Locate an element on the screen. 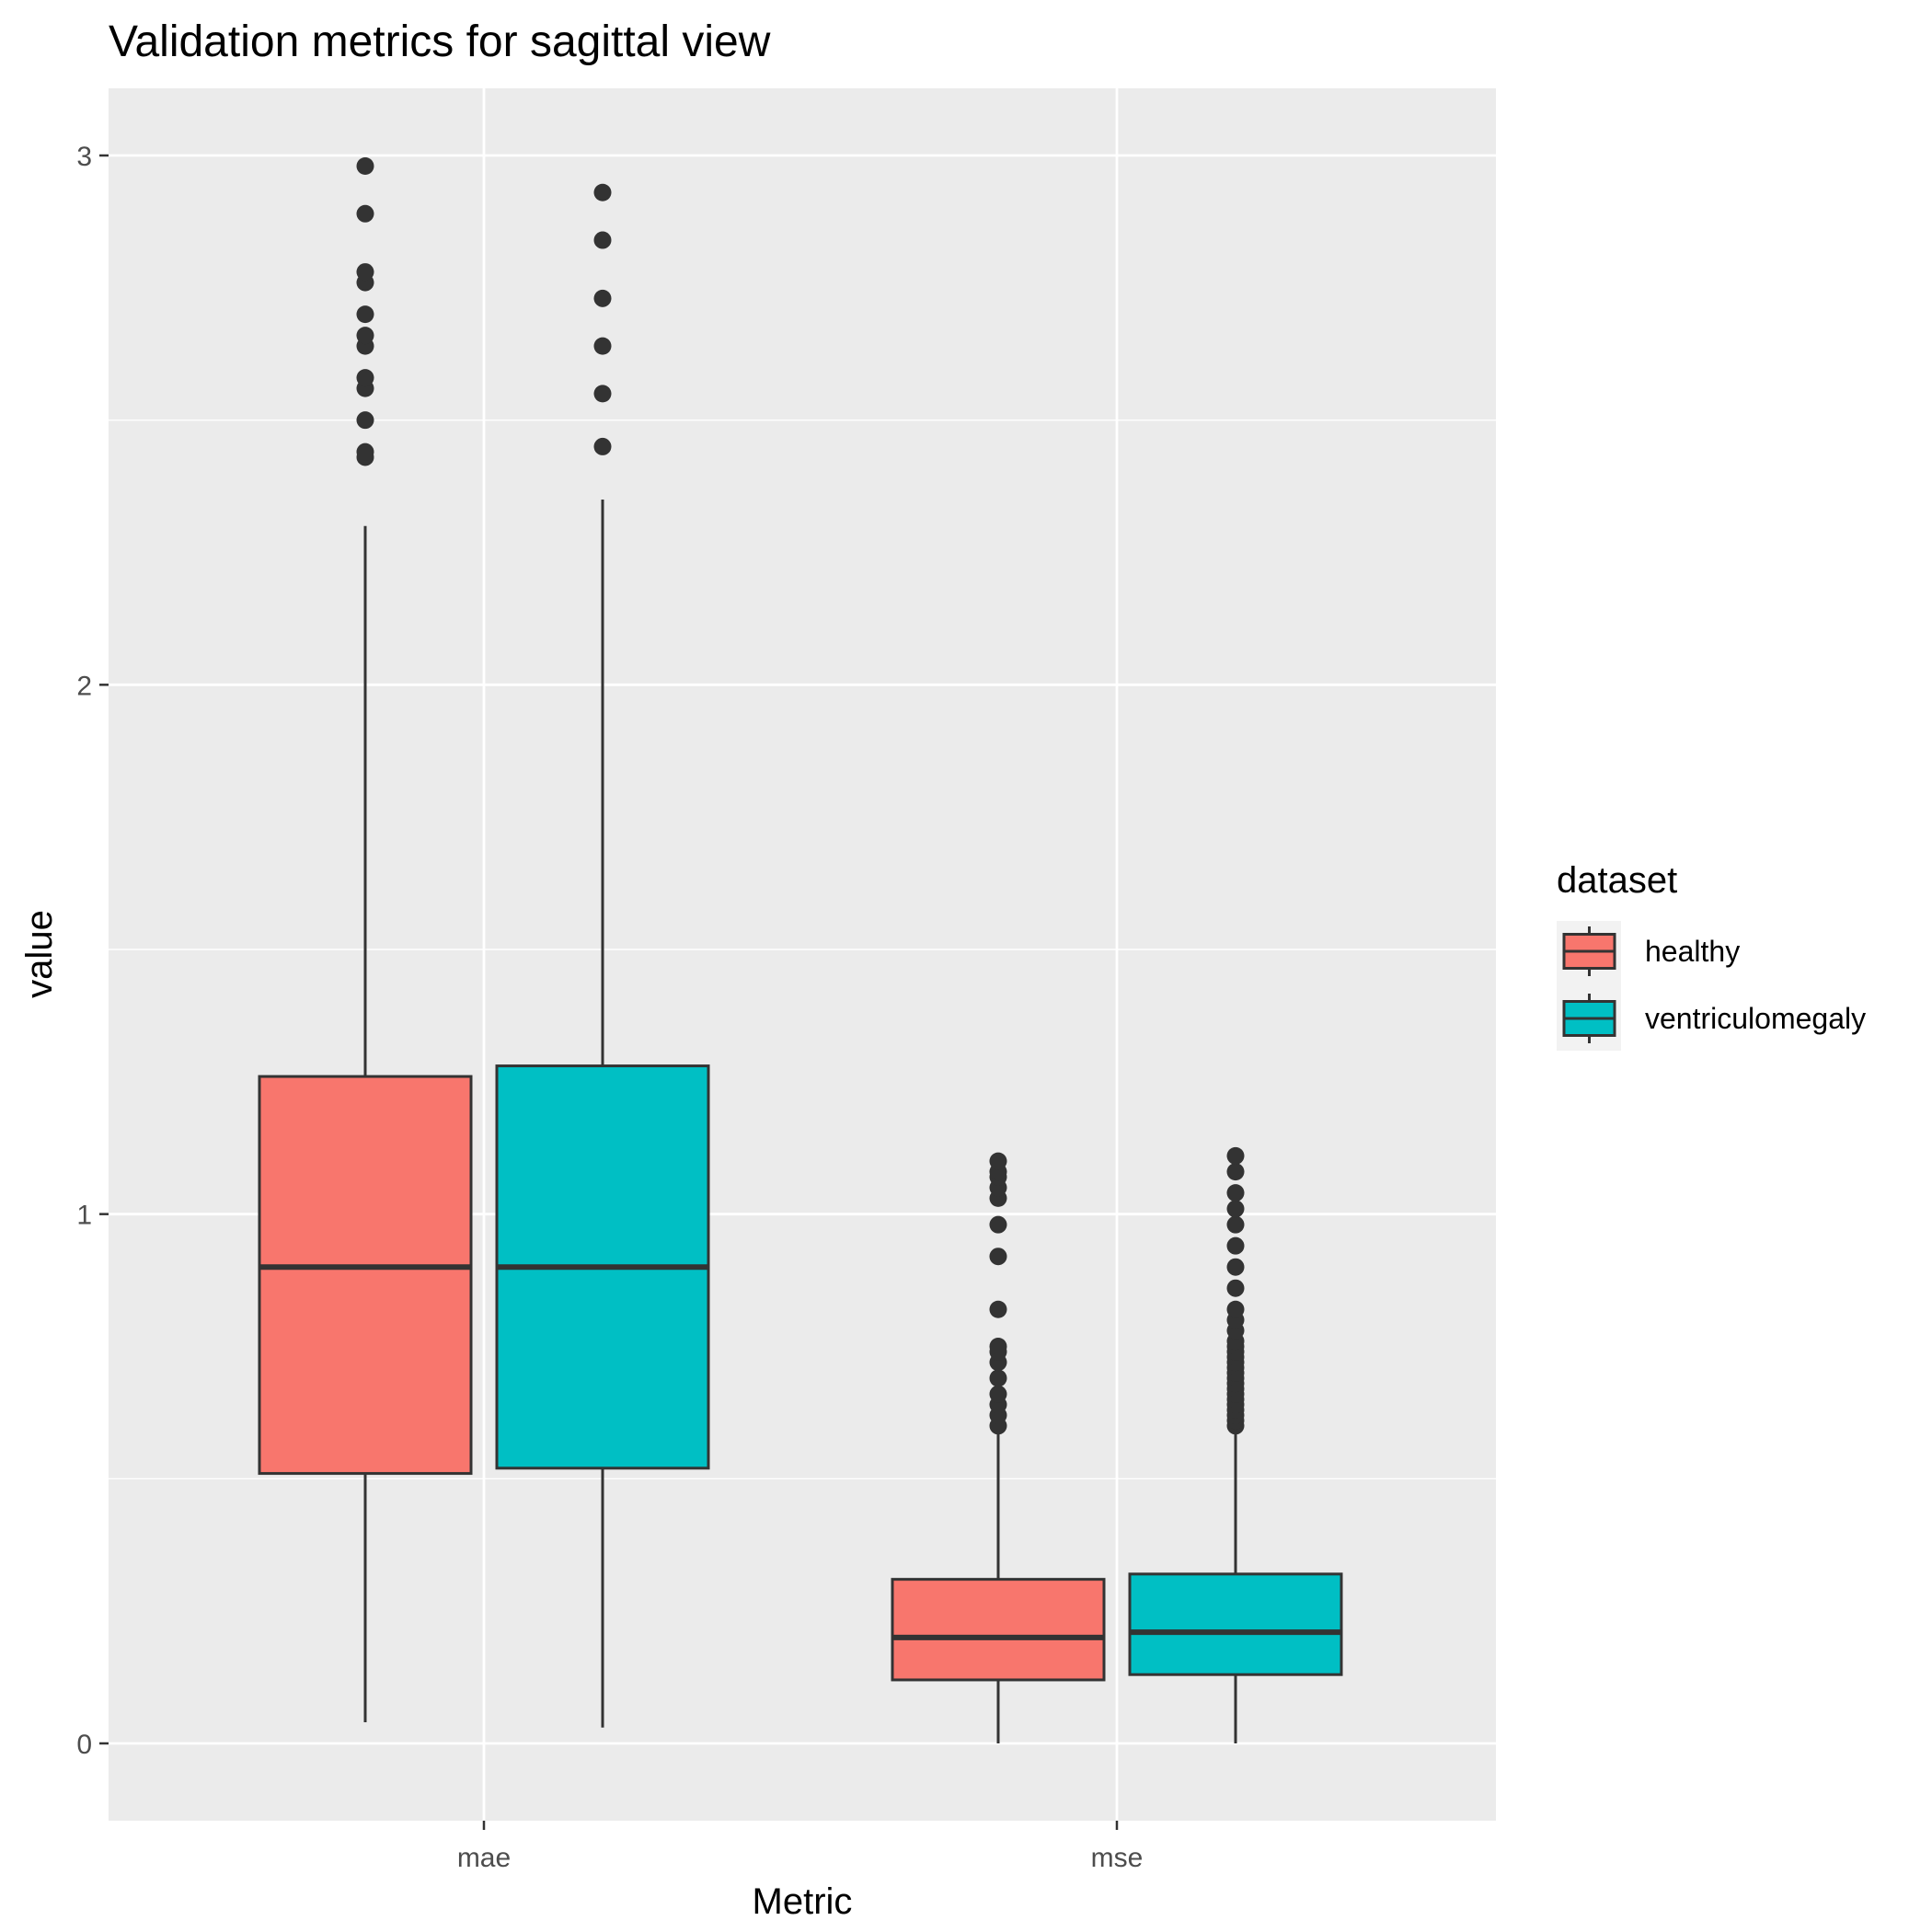 This screenshot has width=1932, height=1932. boxplot-ventriculomegaly-mse is located at coordinates (1235, 1444).